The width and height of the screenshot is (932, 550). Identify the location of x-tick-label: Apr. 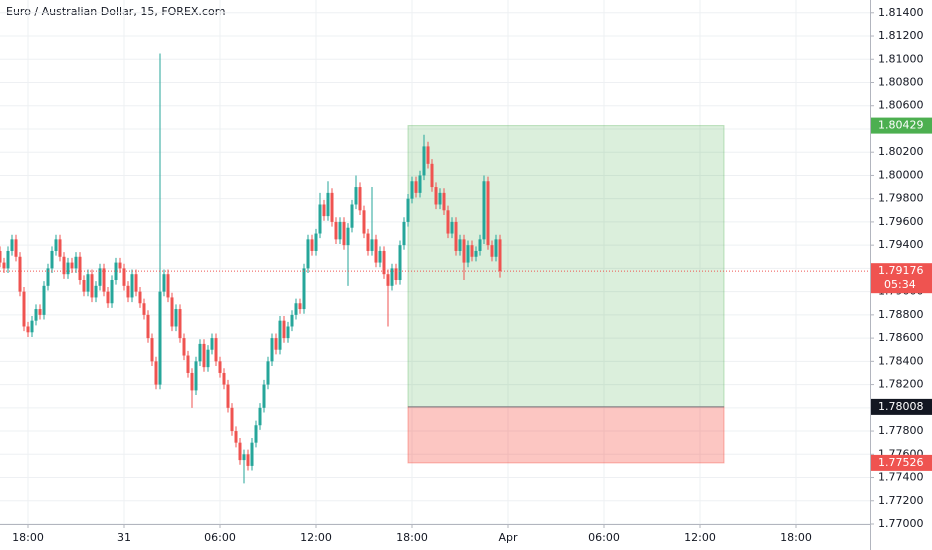
(508, 537).